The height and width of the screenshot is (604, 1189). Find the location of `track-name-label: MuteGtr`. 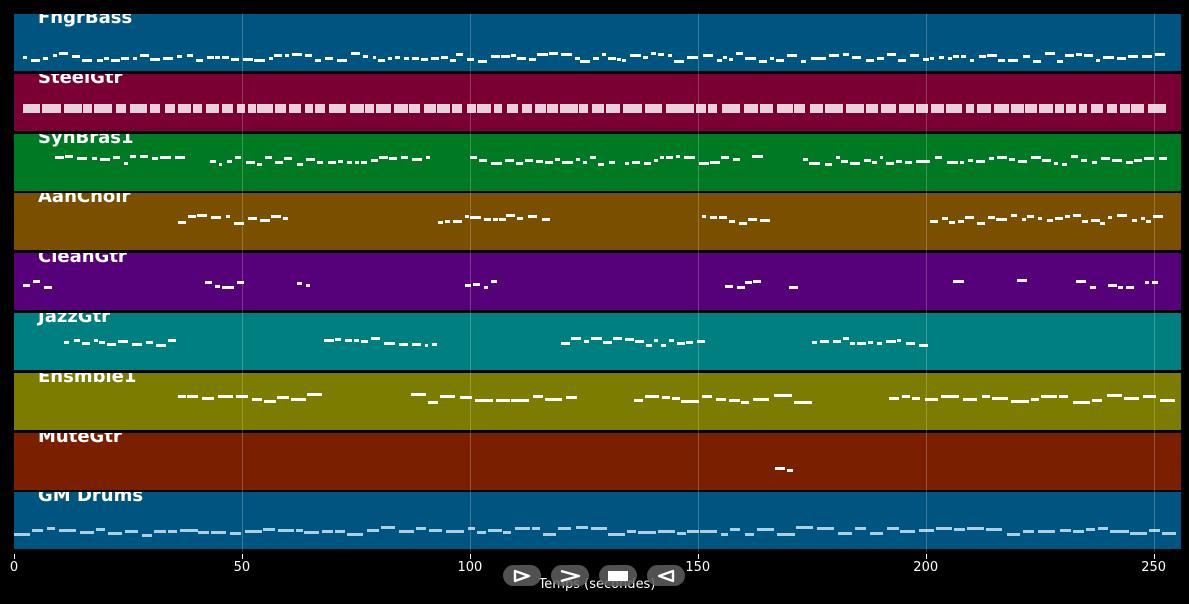

track-name-label: MuteGtr is located at coordinates (80, 439).